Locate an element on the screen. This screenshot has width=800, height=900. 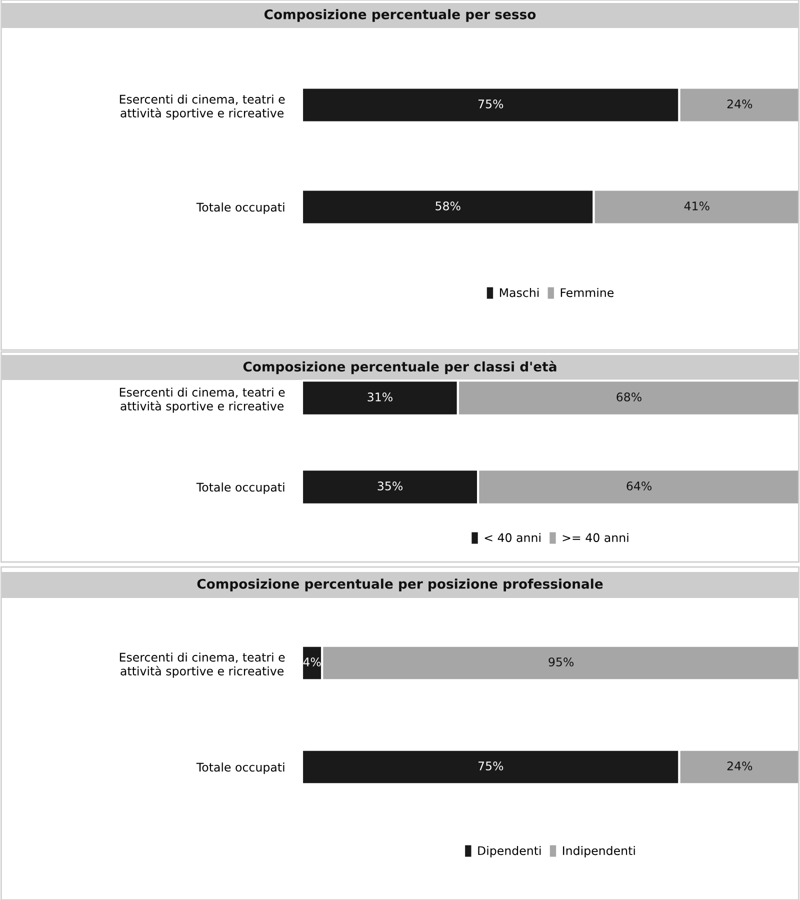
legend-label: Dipendenti is located at coordinates (509, 852).